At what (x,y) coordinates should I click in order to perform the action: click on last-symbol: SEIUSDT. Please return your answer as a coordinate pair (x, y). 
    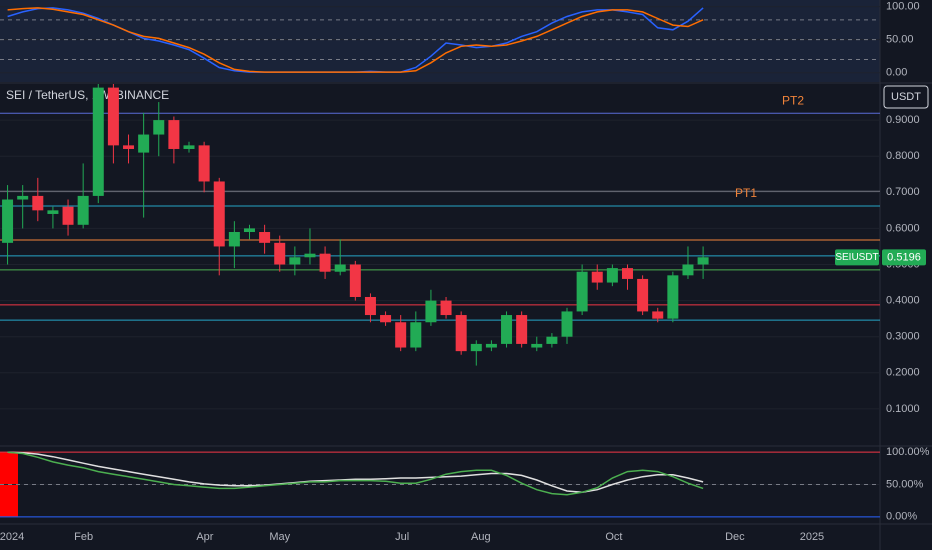
    Looking at the image, I should click on (856, 257).